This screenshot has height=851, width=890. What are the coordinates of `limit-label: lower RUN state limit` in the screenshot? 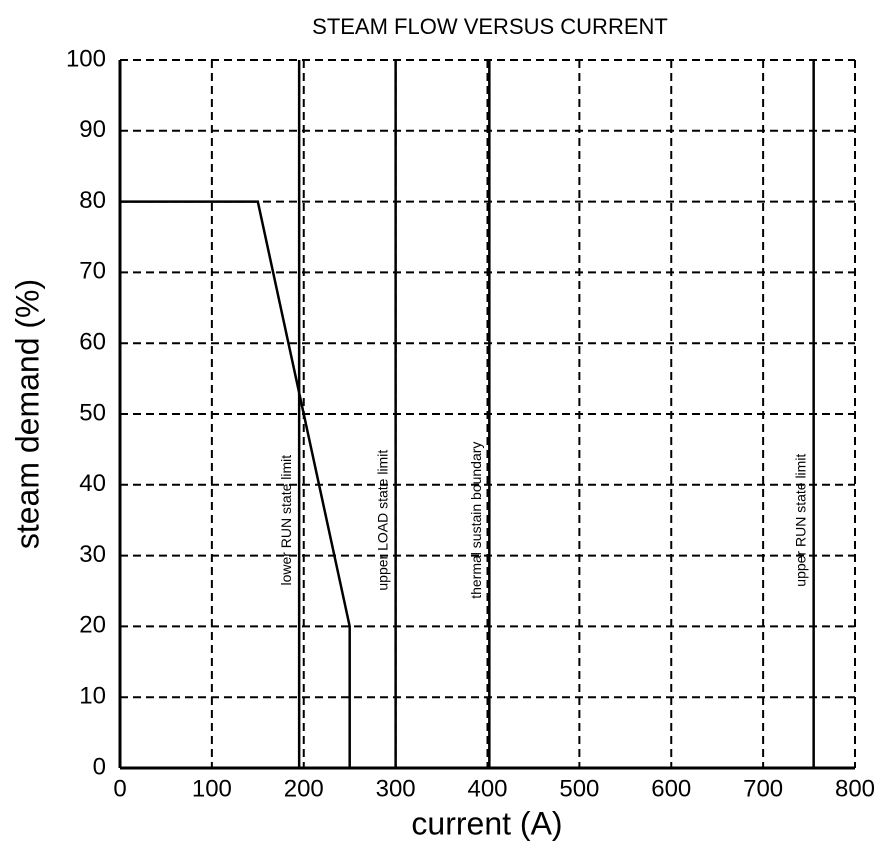 It's located at (286, 520).